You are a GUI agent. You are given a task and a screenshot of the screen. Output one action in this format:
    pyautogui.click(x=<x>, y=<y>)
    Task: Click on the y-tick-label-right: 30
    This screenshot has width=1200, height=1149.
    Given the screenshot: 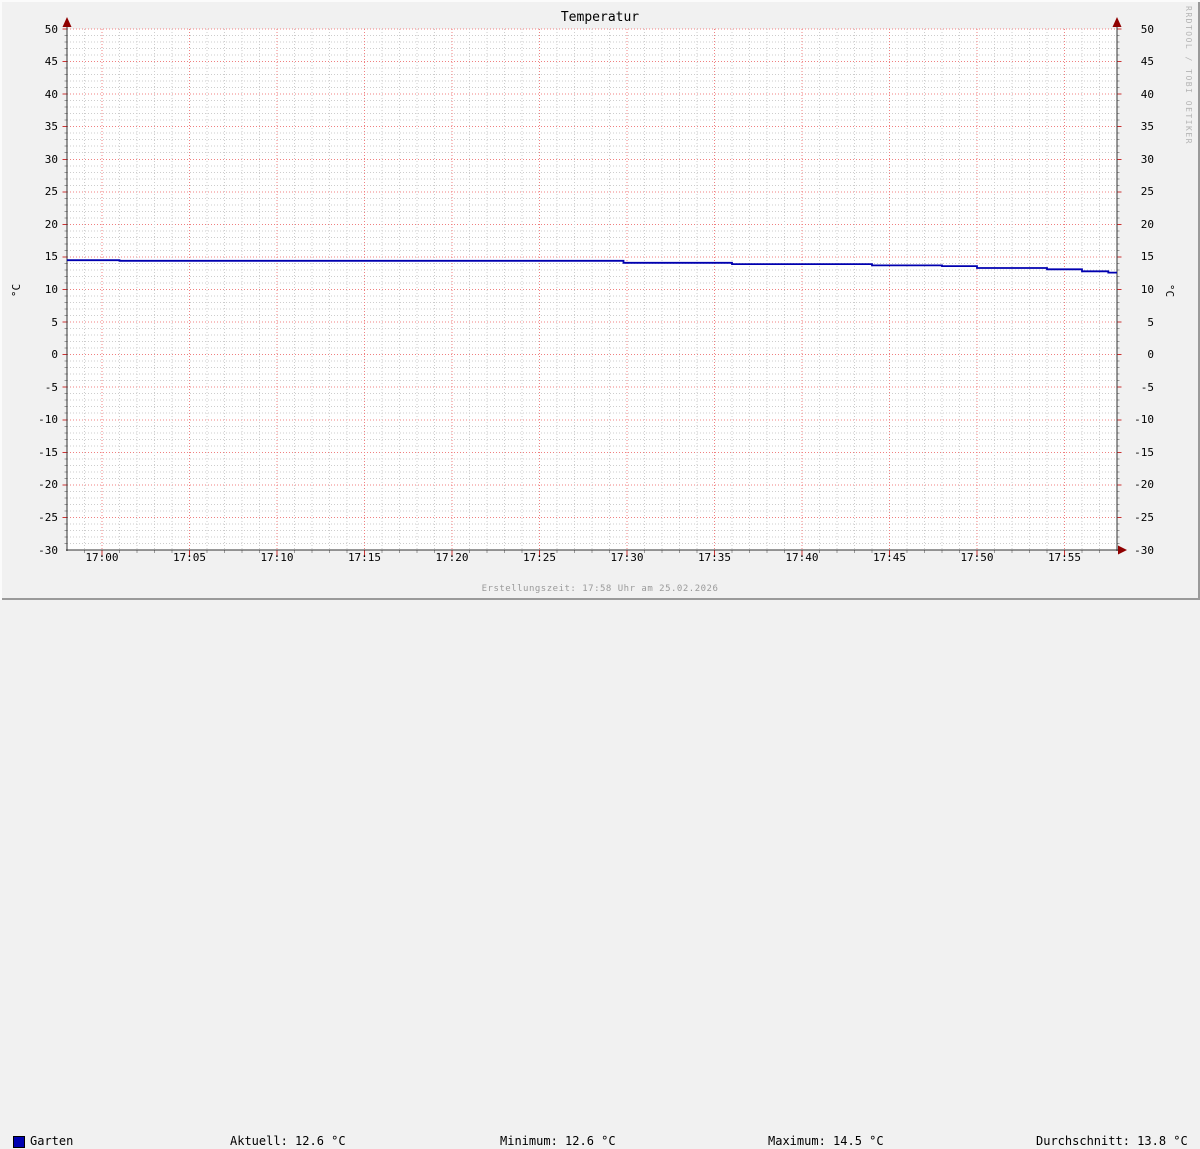 What is the action you would take?
    pyautogui.click(x=1147, y=159)
    